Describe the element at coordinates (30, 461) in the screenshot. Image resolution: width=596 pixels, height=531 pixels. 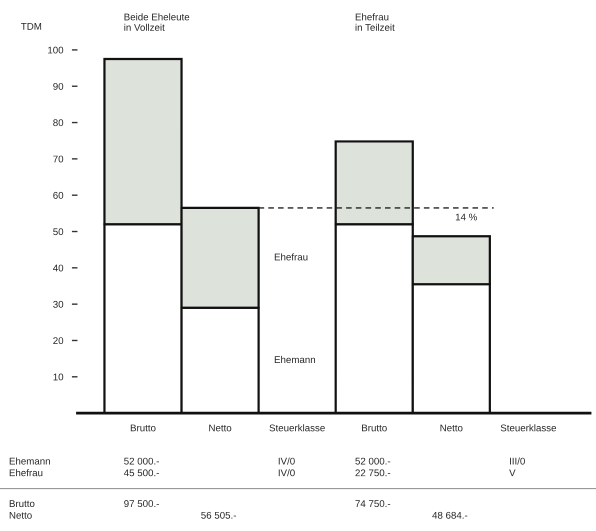
I see `text: Ehemann` at that location.